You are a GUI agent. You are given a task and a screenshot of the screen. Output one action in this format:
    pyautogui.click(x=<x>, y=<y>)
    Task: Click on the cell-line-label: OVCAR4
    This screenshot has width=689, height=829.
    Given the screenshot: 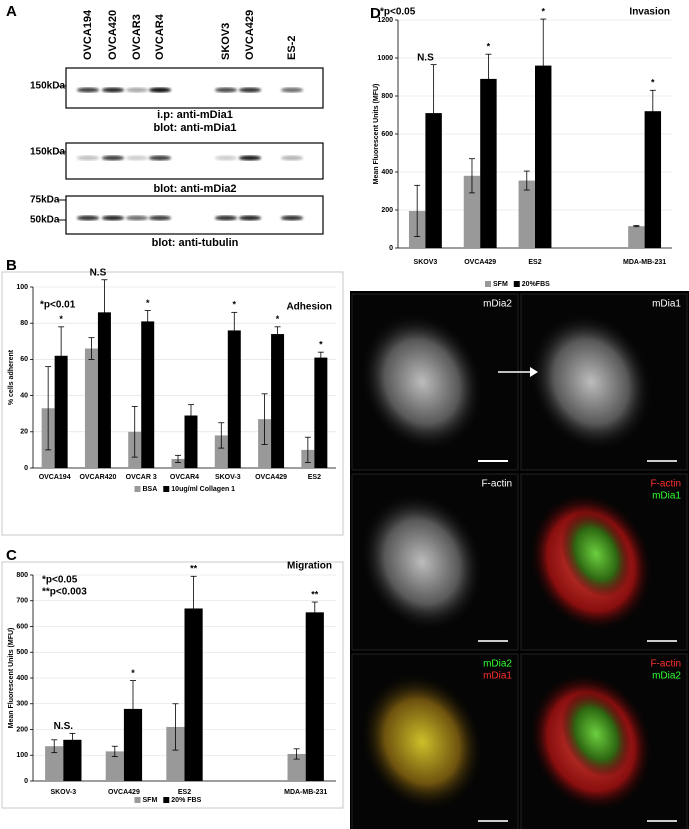 What is the action you would take?
    pyautogui.click(x=160, y=36)
    